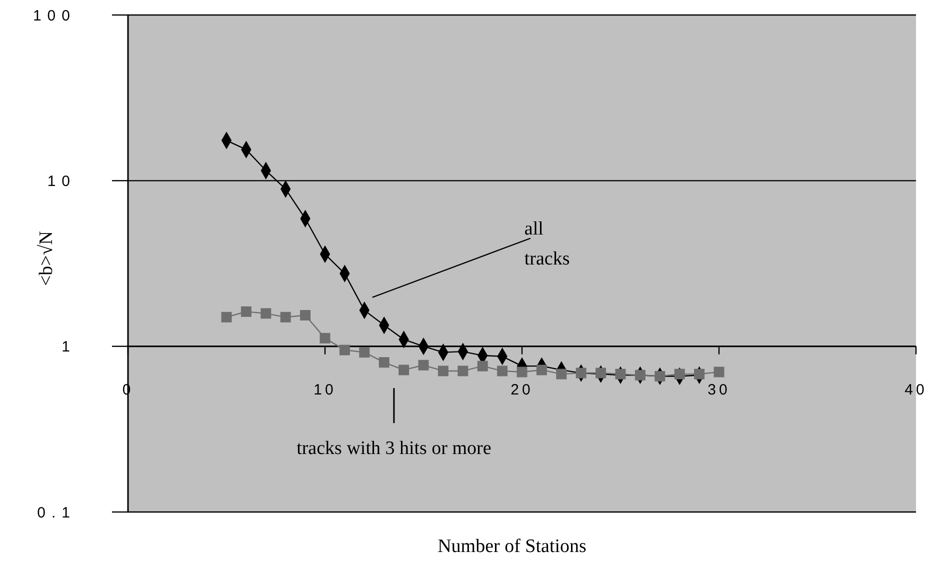  What do you see at coordinates (512, 546) in the screenshot?
I see `x-axis-title: Number of Stations` at bounding box center [512, 546].